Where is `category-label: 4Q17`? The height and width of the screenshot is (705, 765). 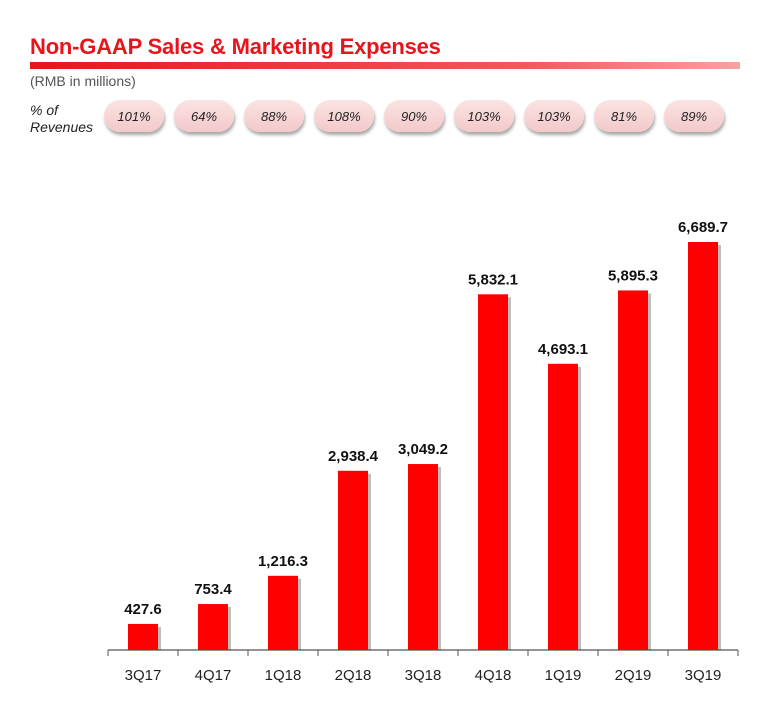 category-label: 4Q17 is located at coordinates (213, 675).